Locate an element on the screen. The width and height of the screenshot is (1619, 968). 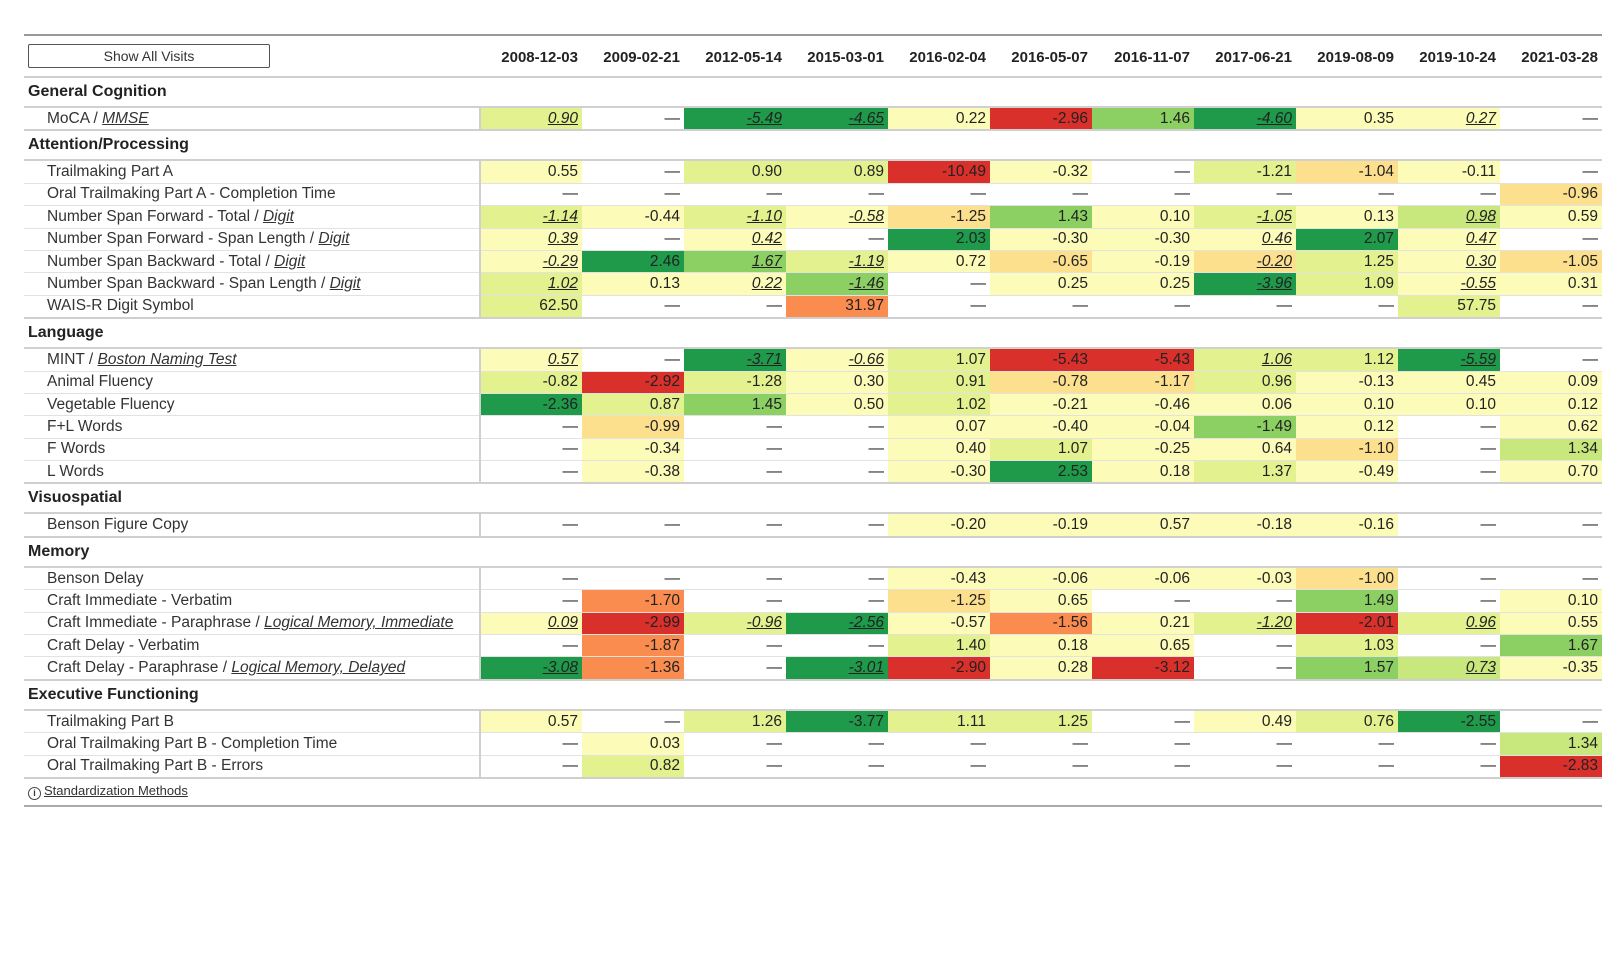
score-cell: 0.09 is located at coordinates (531, 624).